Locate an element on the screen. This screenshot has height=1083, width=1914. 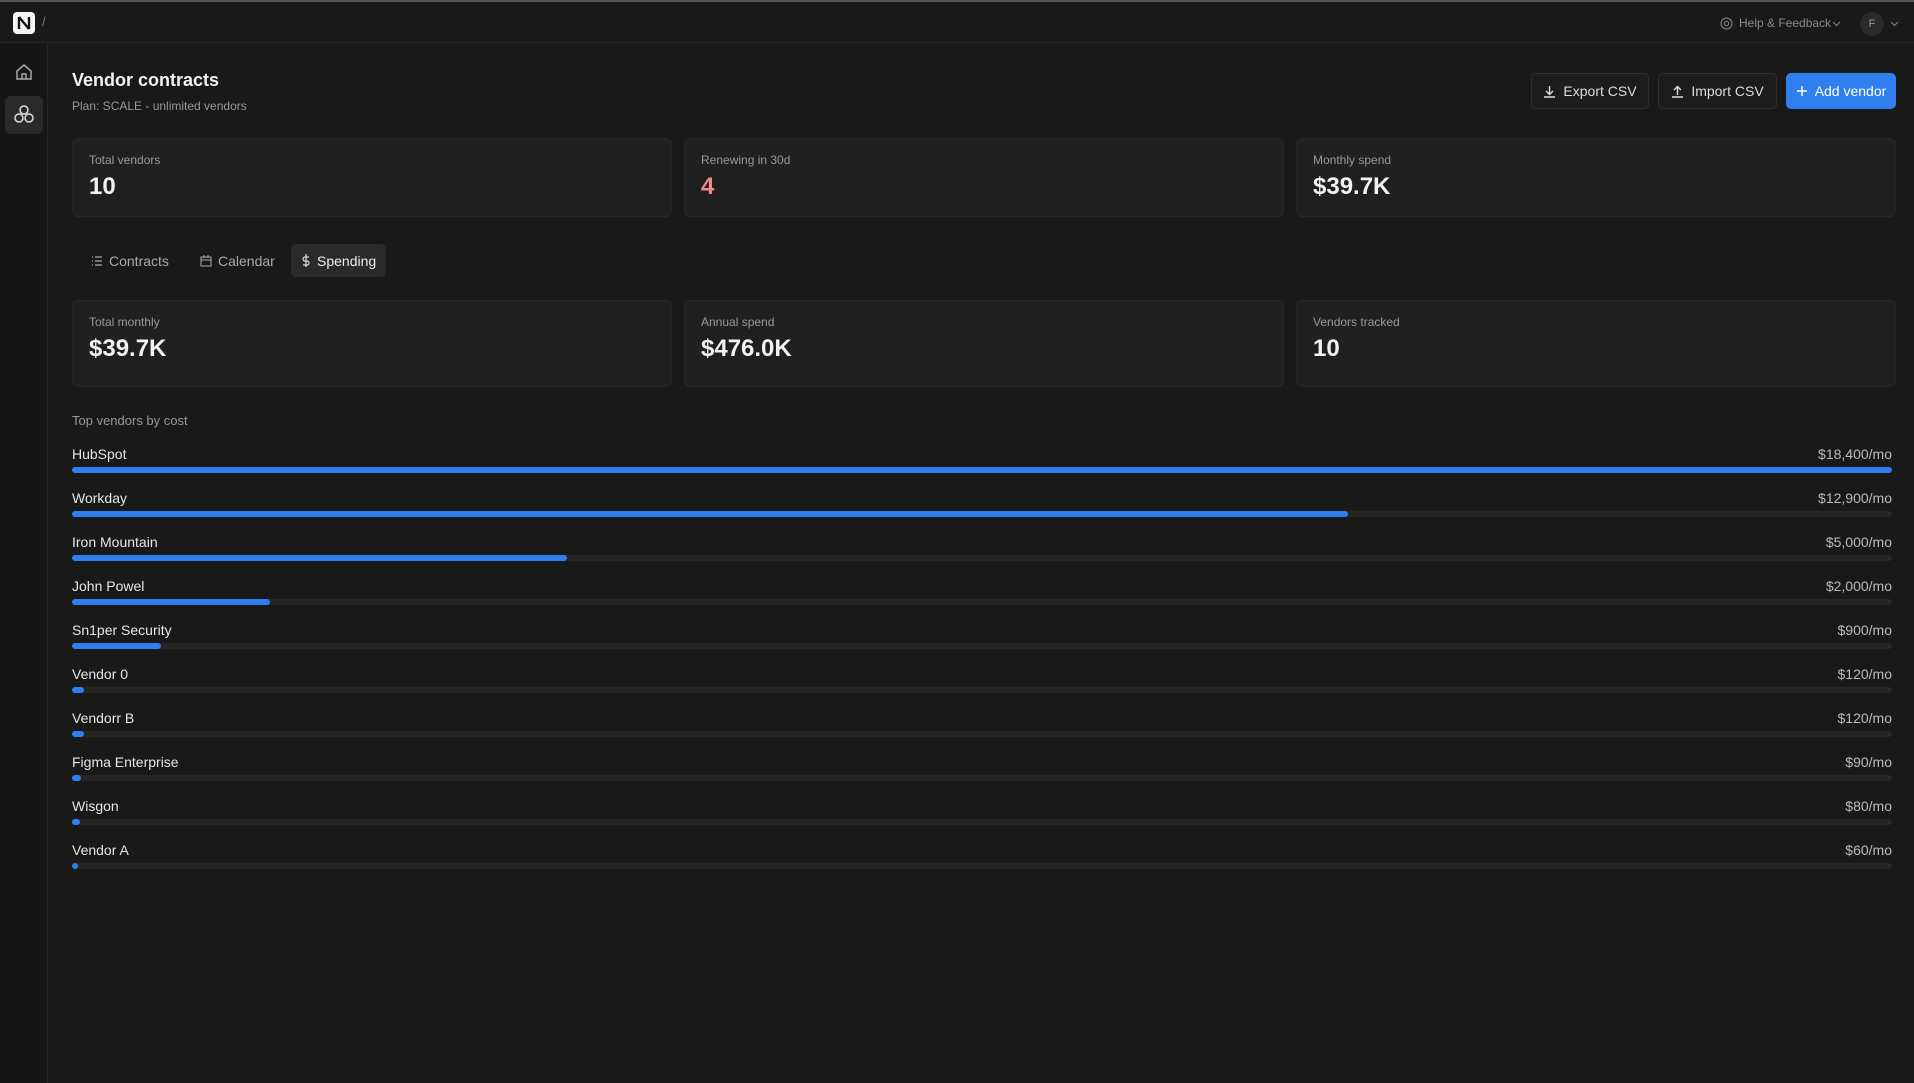
vendor-name: Vendor A is located at coordinates (100, 850).